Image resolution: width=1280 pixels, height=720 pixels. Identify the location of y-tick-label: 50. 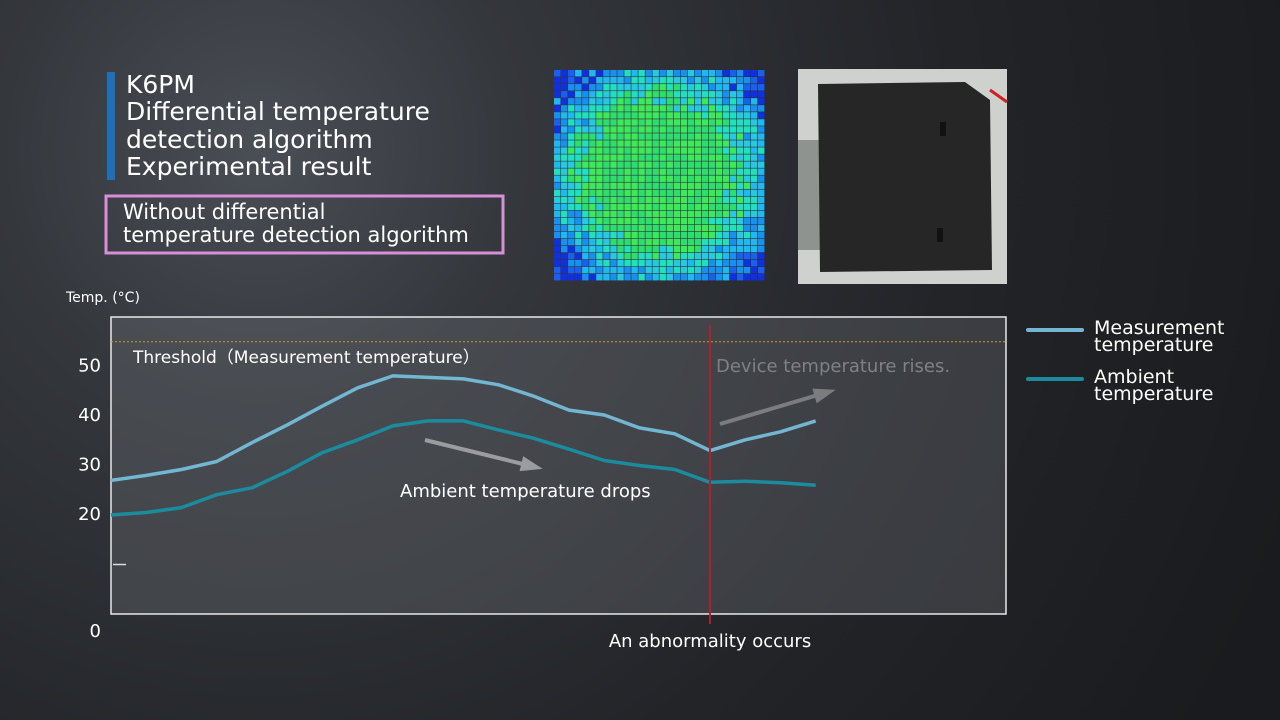
(89, 366).